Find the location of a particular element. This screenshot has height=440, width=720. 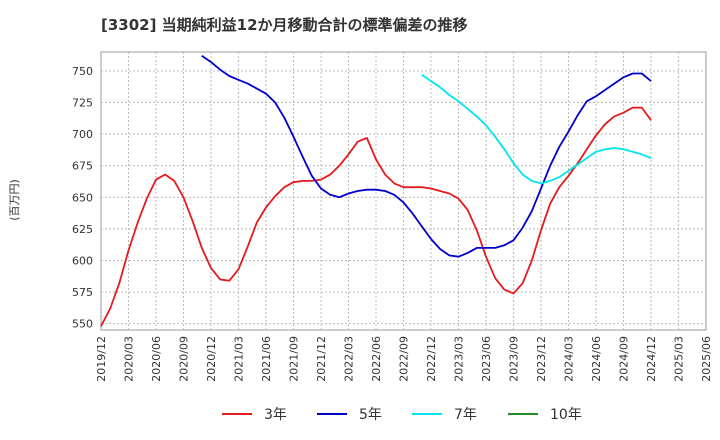

x-tick-label: 2025/06 is located at coordinates (706, 359).